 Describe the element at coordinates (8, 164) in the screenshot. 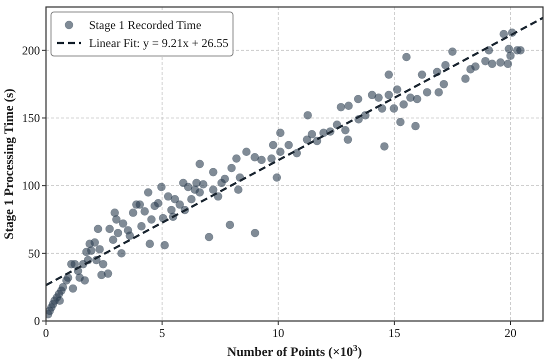

I see `y-axis-title: Stage 1 Processing Time (s)` at that location.